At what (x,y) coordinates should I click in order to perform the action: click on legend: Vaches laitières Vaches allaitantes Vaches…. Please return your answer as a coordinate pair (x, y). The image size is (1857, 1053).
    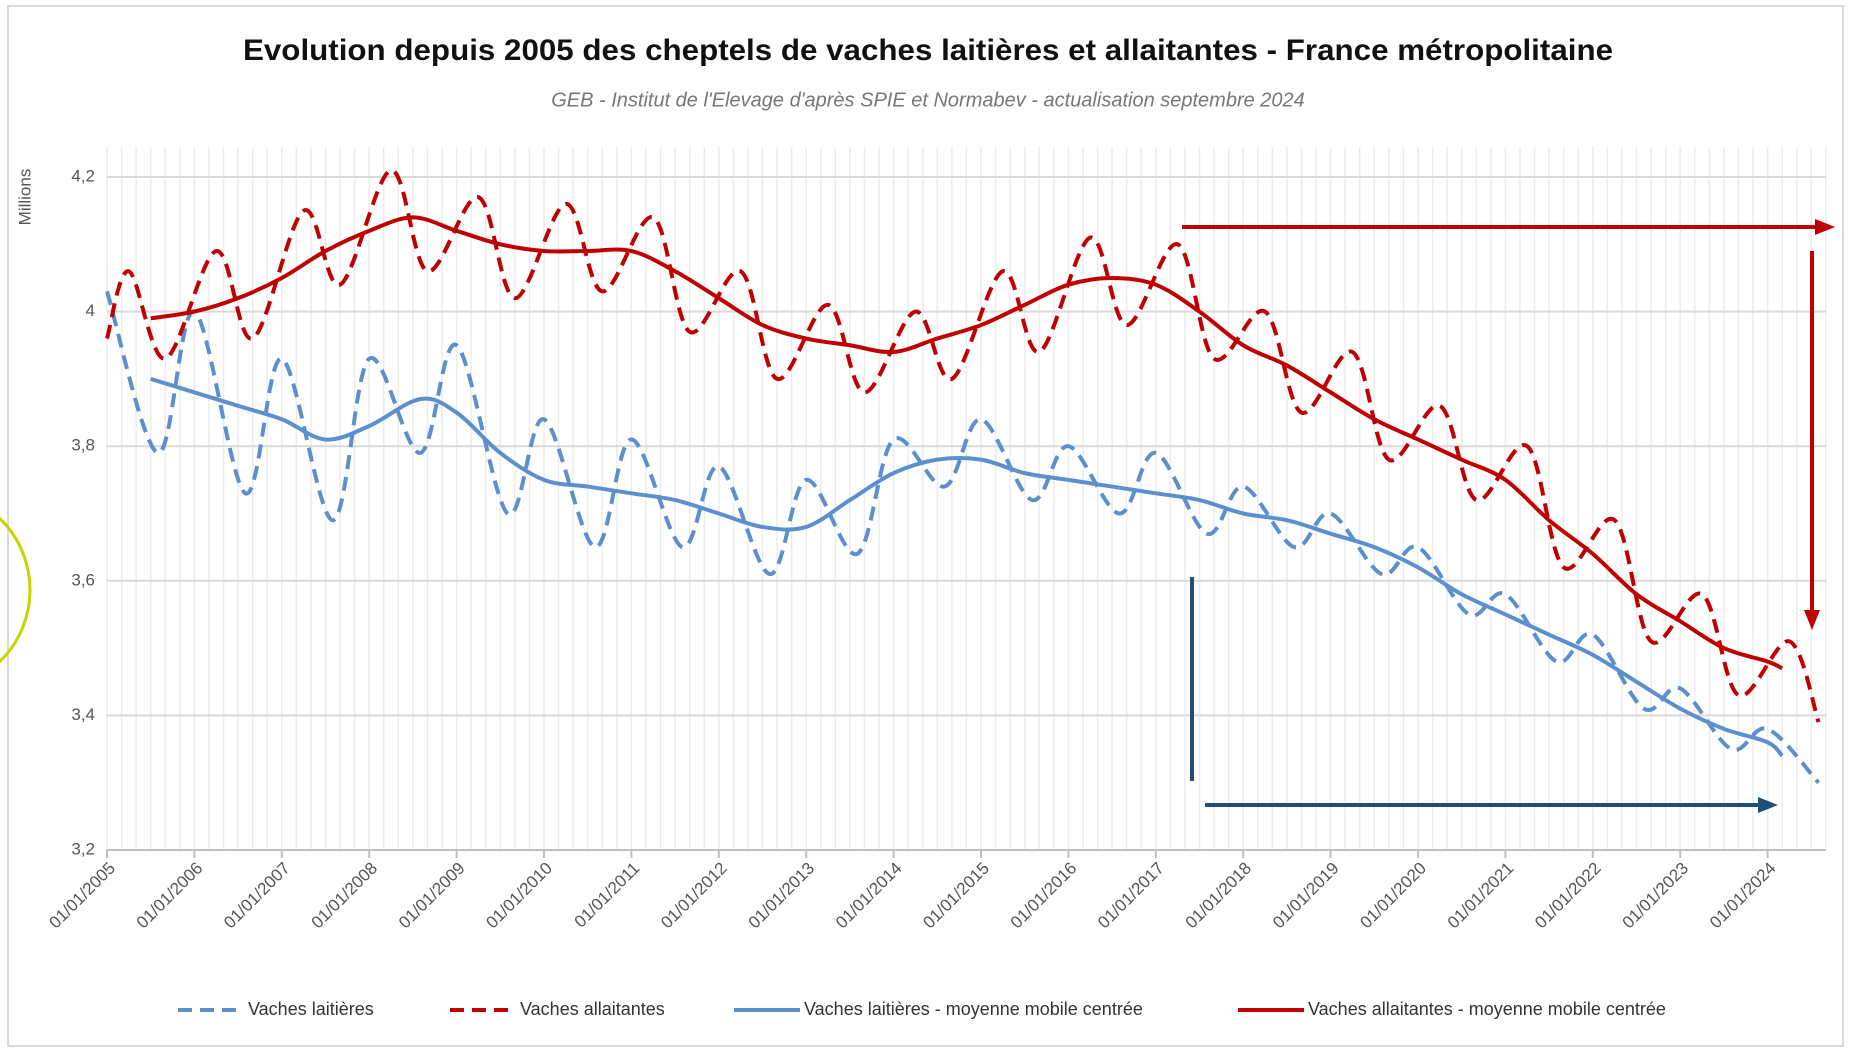
    Looking at the image, I should click on (922, 1009).